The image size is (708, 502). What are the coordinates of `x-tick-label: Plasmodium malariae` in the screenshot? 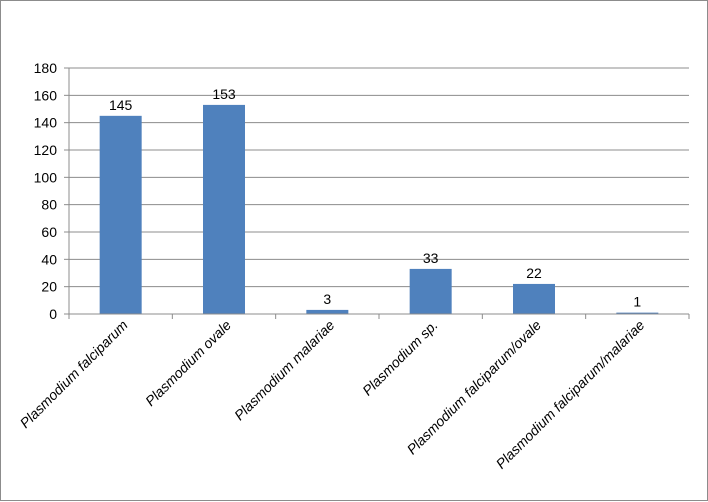 It's located at (284, 370).